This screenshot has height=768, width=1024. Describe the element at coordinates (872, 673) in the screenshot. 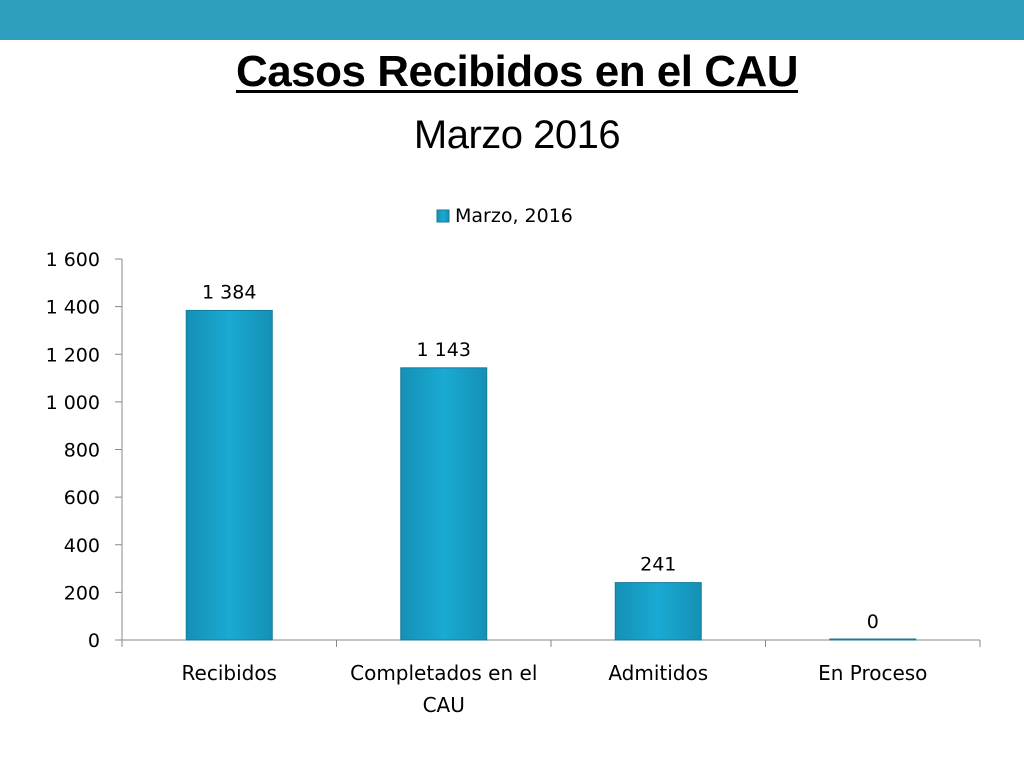

I see `x-tick-label: En Proceso` at that location.